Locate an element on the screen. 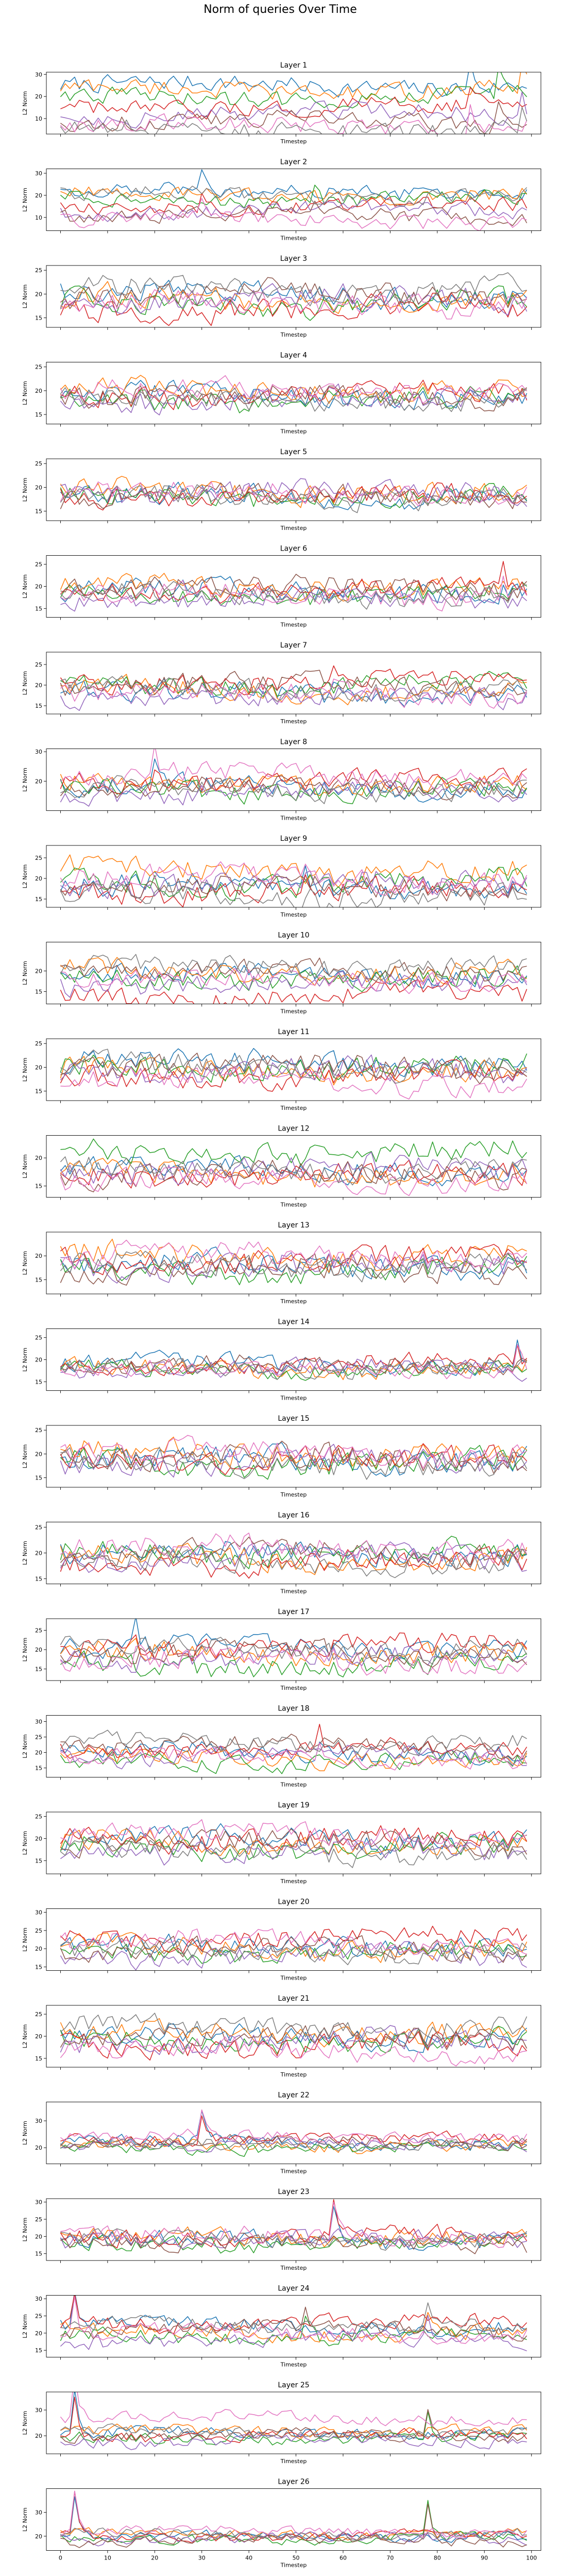 This screenshot has width=561, height=2576. x-tick-label: 80 is located at coordinates (437, 2559).